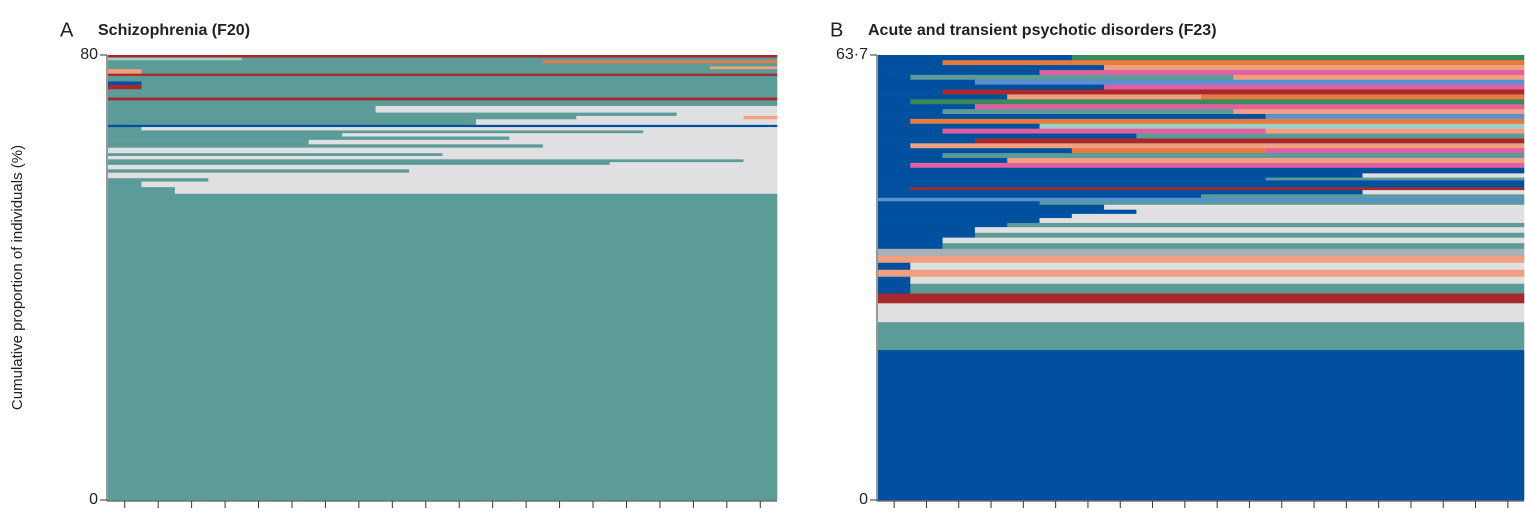 The height and width of the screenshot is (516, 1525). I want to click on panel-letter: A, so click(67, 30).